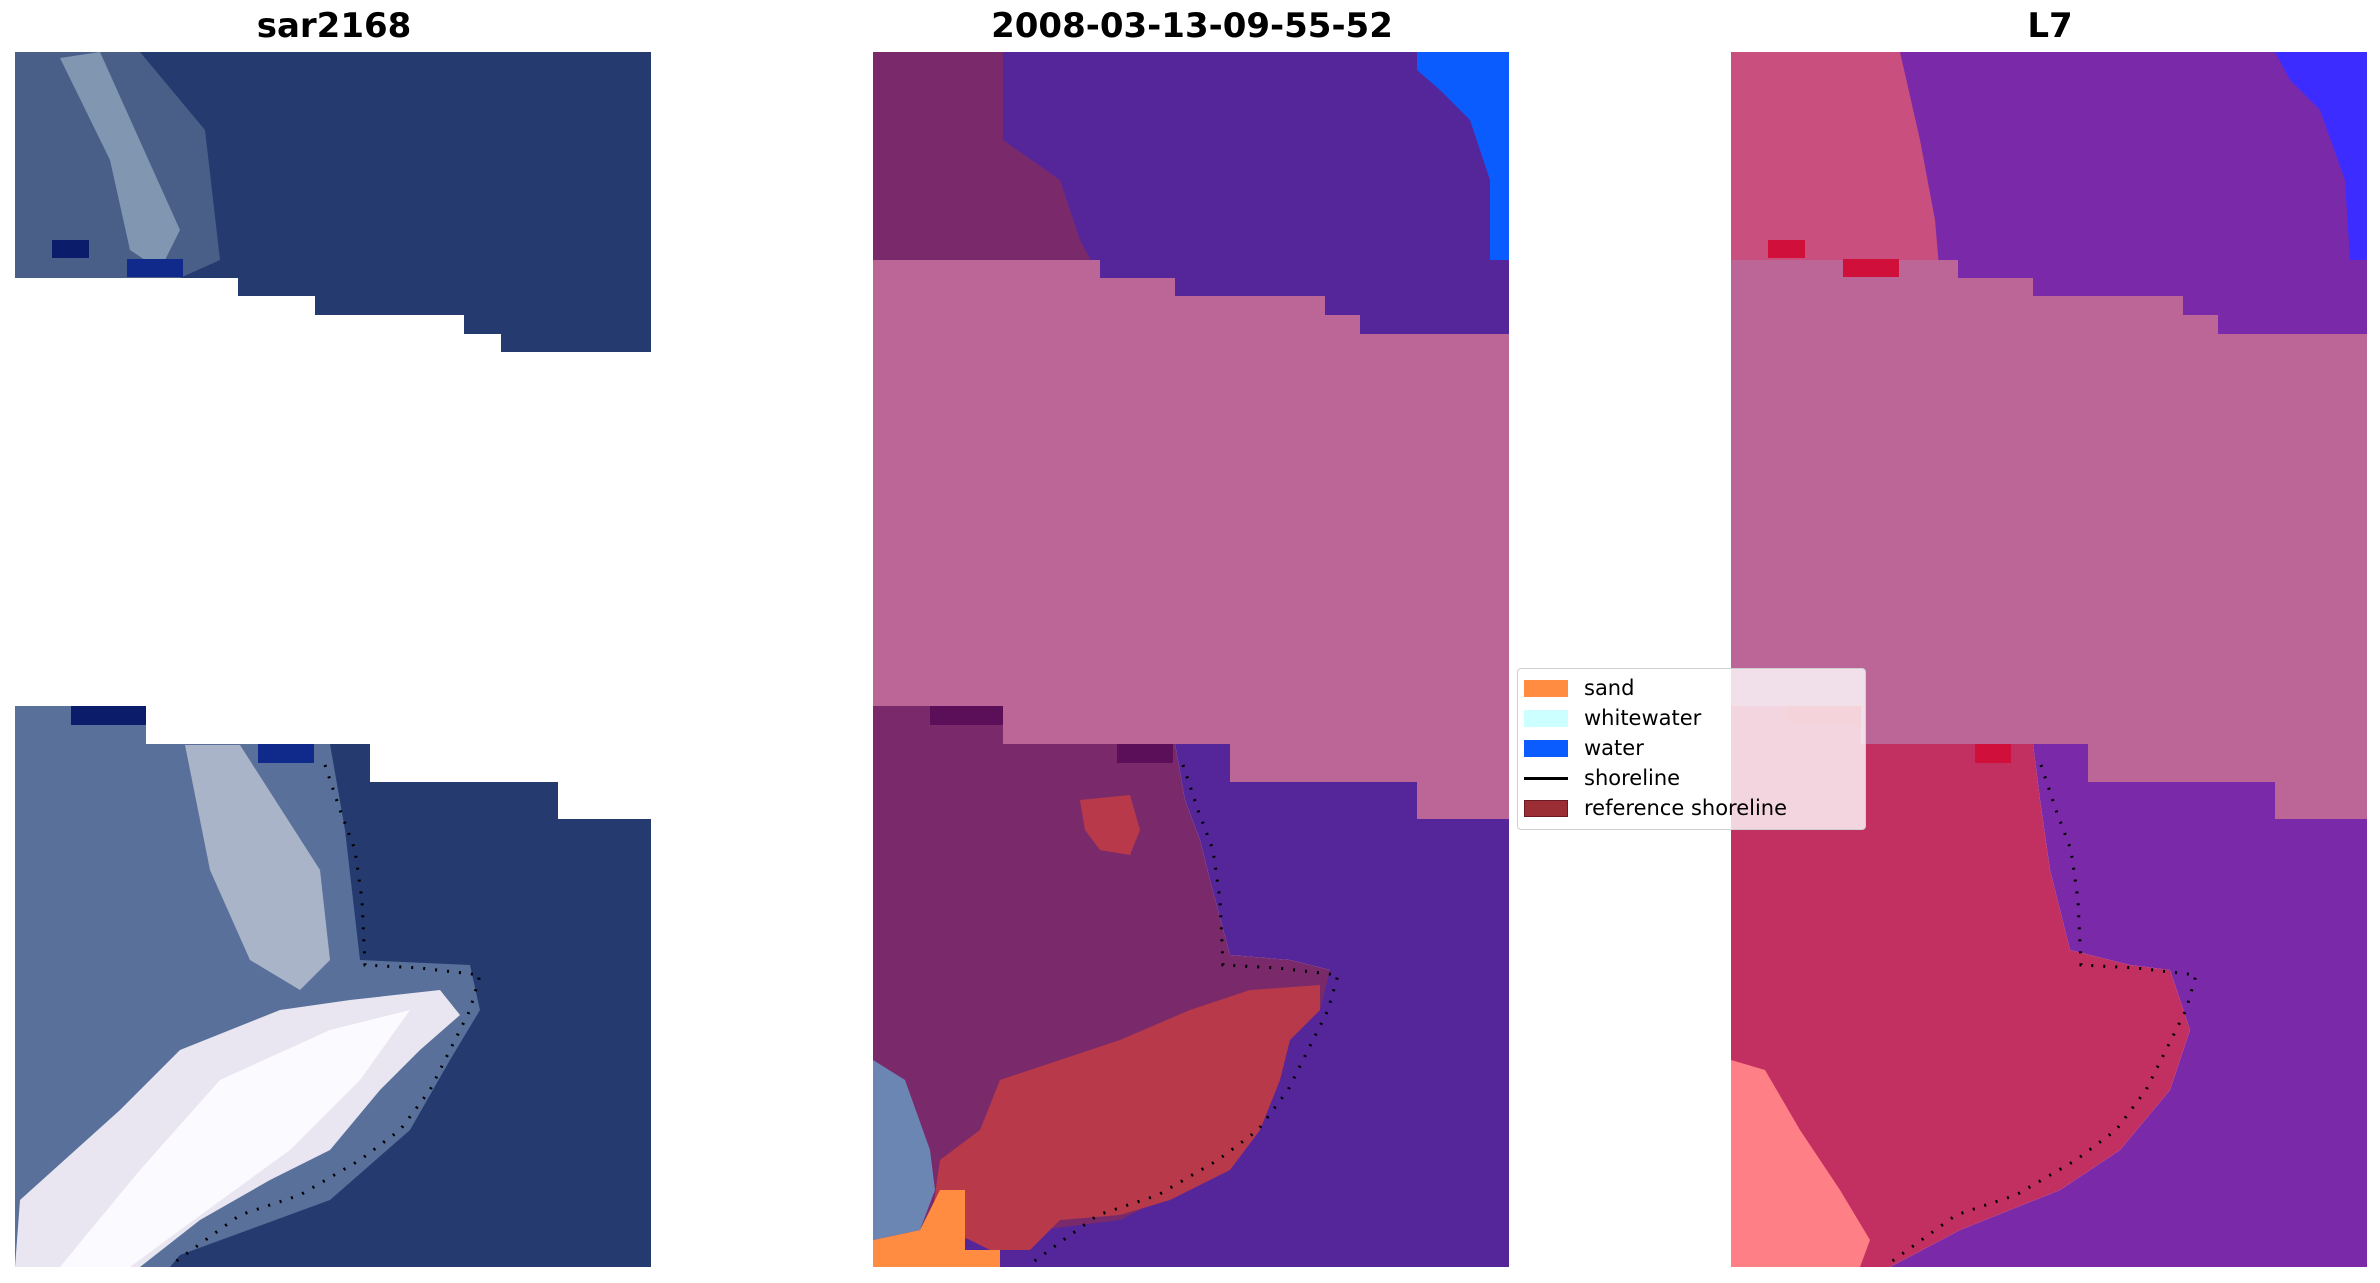 The image size is (2380, 1283). Describe the element at coordinates (334, 26) in the screenshot. I see `panel-title-rgb: sar2168` at that location.